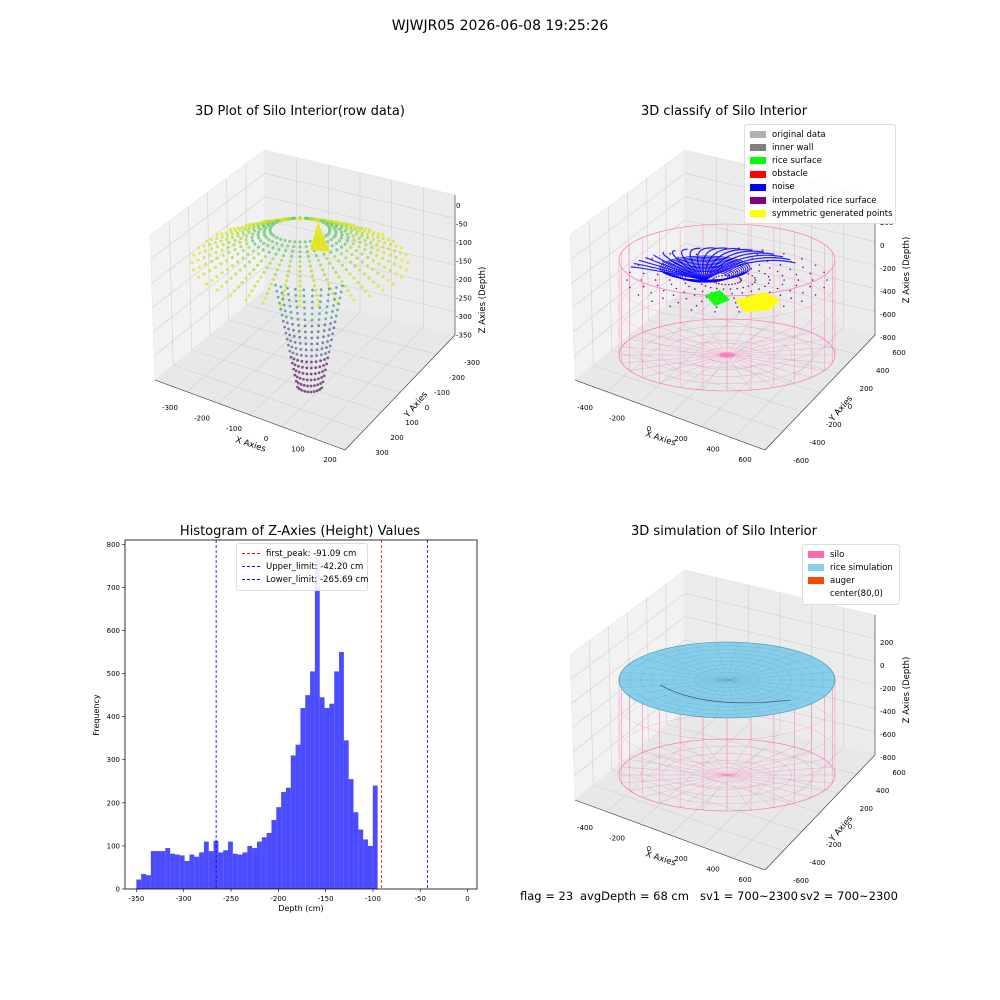 The image size is (1000, 1000). What do you see at coordinates (617, 838) in the screenshot?
I see `x-tick: -200` at bounding box center [617, 838].